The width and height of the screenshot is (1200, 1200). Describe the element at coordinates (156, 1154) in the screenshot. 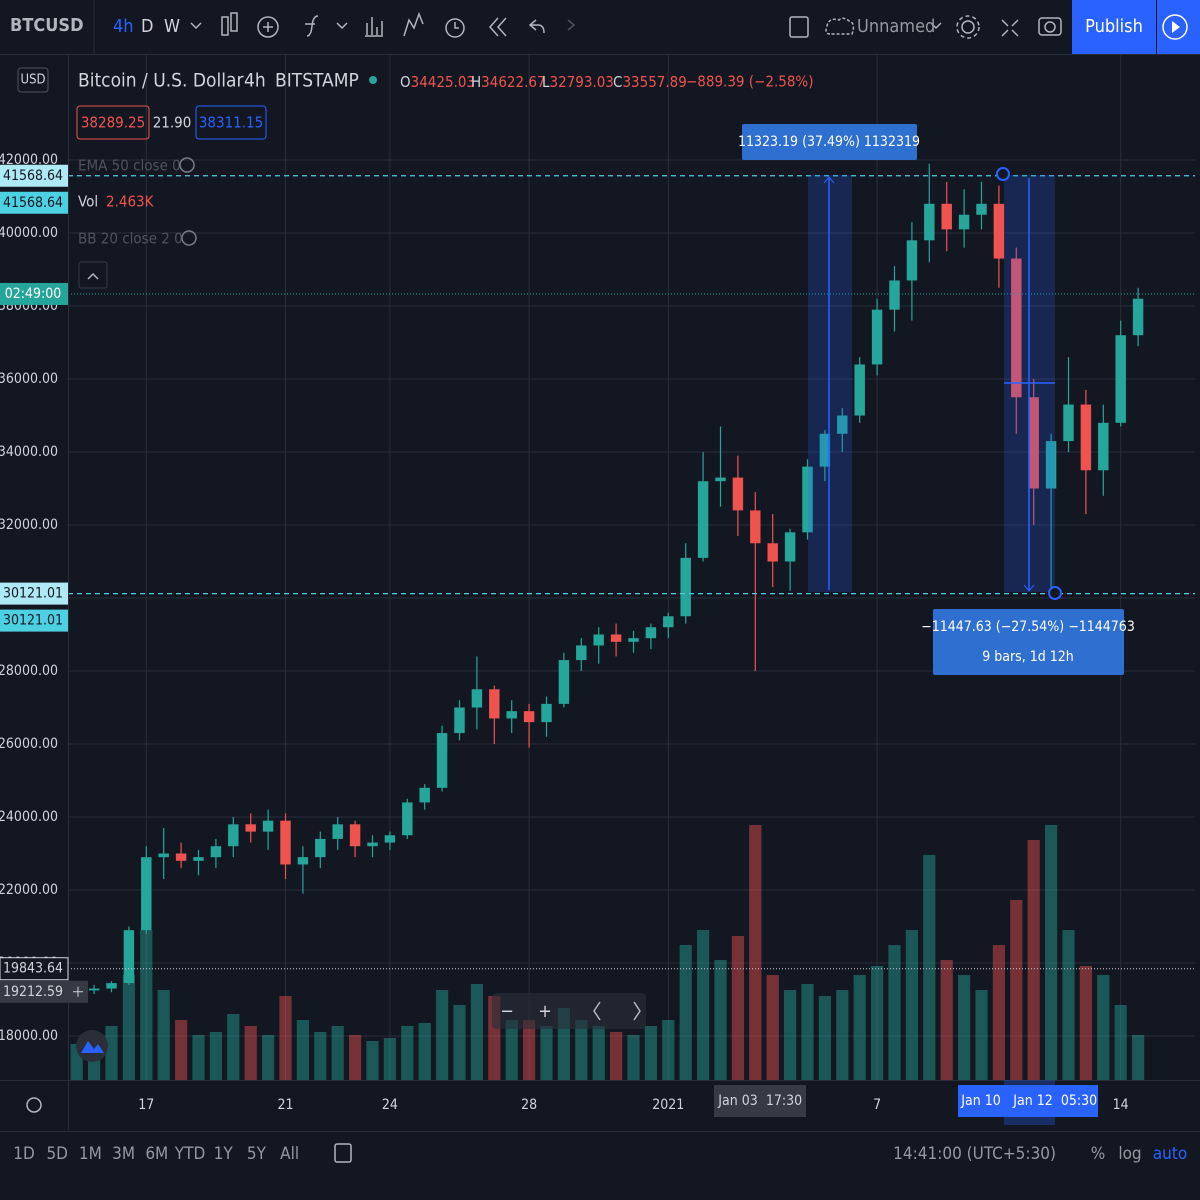

I see `range-button: 6M` at that location.